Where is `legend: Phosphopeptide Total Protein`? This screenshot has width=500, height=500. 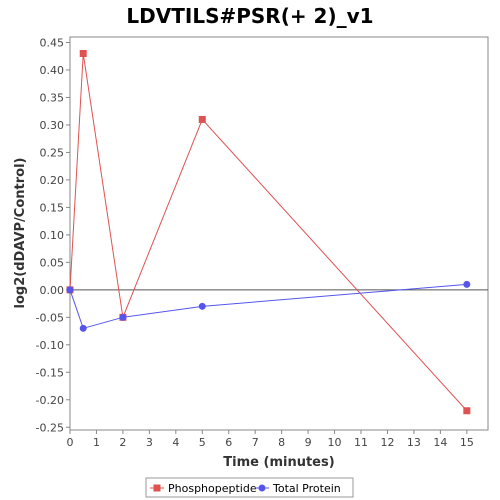 legend: Phosphopeptide Total Protein is located at coordinates (249, 487).